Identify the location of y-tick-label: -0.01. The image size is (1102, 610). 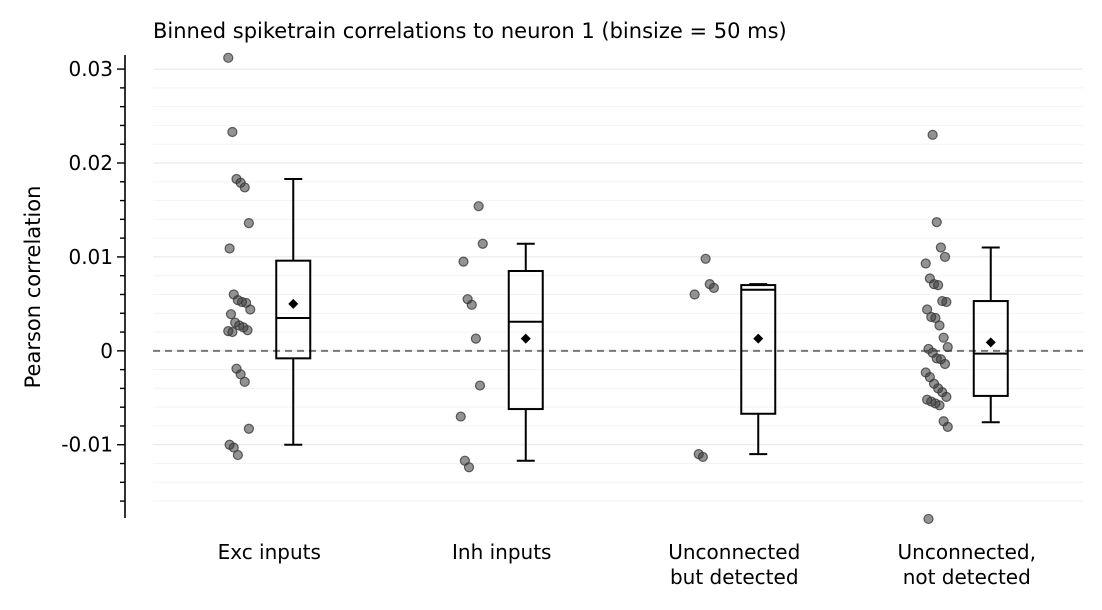
(87, 445).